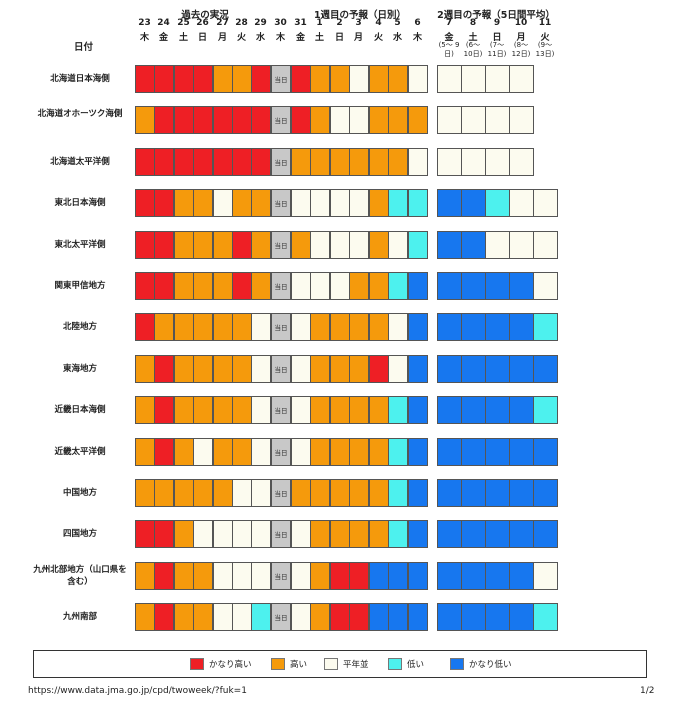 The width and height of the screenshot is (680, 712). What do you see at coordinates (358, 23) in the screenshot?
I see `column-date: 3` at bounding box center [358, 23].